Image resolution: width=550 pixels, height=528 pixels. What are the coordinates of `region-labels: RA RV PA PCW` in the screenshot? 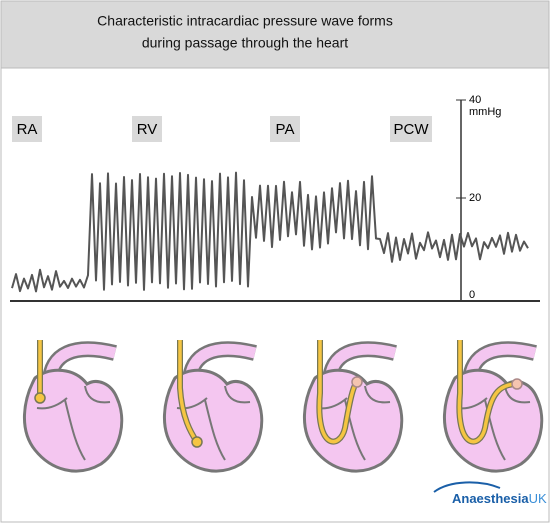 It's located at (222, 129).